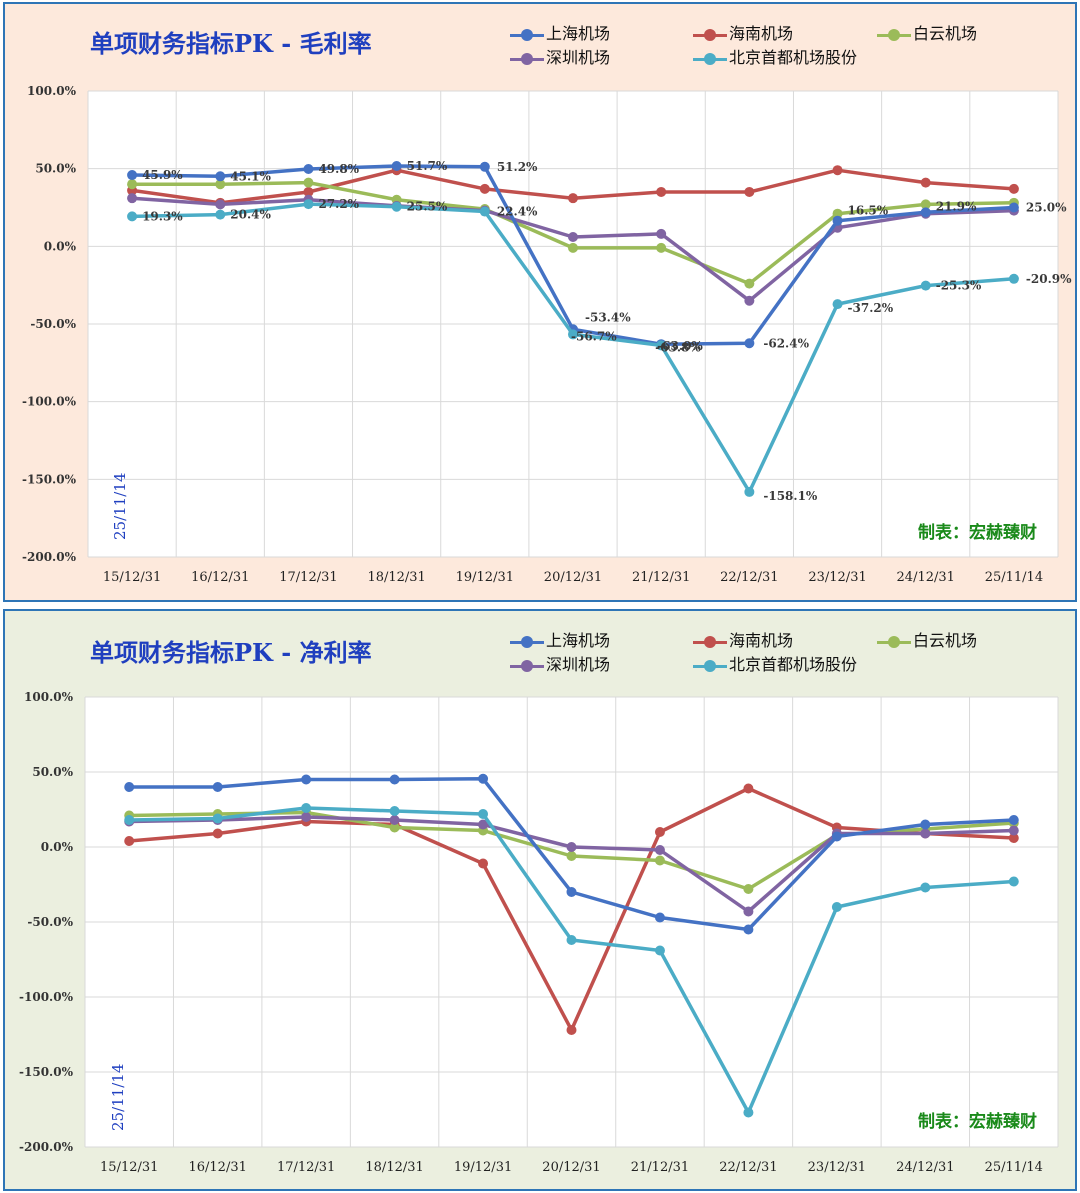  What do you see at coordinates (786, 343) in the screenshot?
I see `data-label: -62.4%` at bounding box center [786, 343].